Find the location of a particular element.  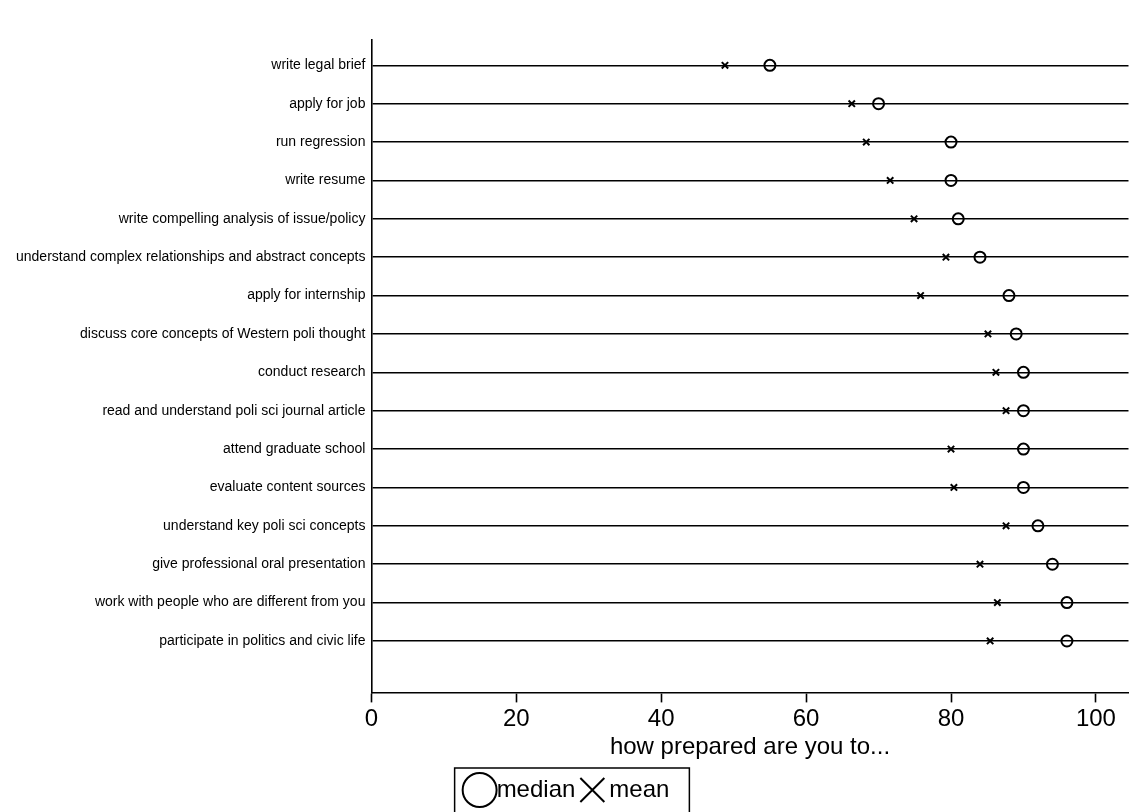

y-tick-label: write resume is located at coordinates (325, 179).